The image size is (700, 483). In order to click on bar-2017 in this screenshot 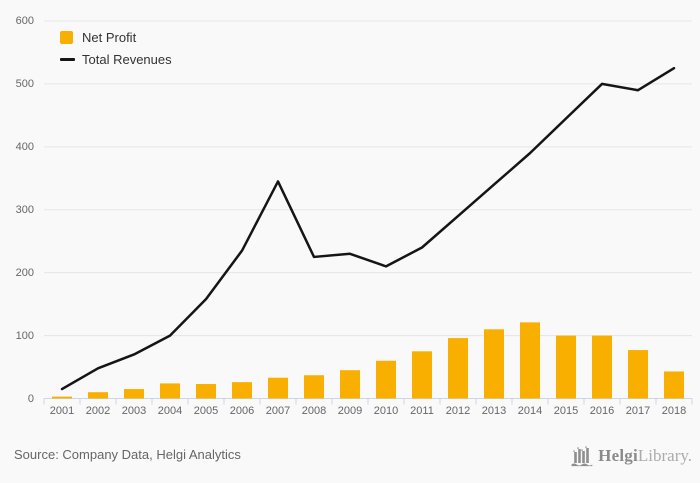, I will do `click(638, 374)`.